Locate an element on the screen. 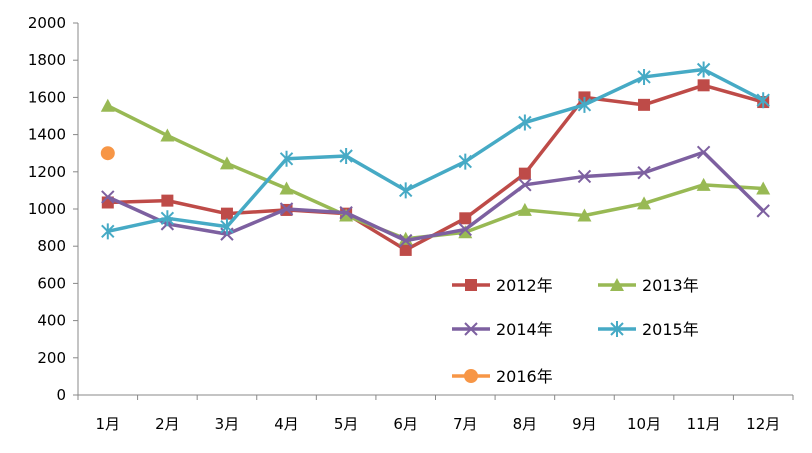  x-tick-label: 10月 is located at coordinates (644, 424).